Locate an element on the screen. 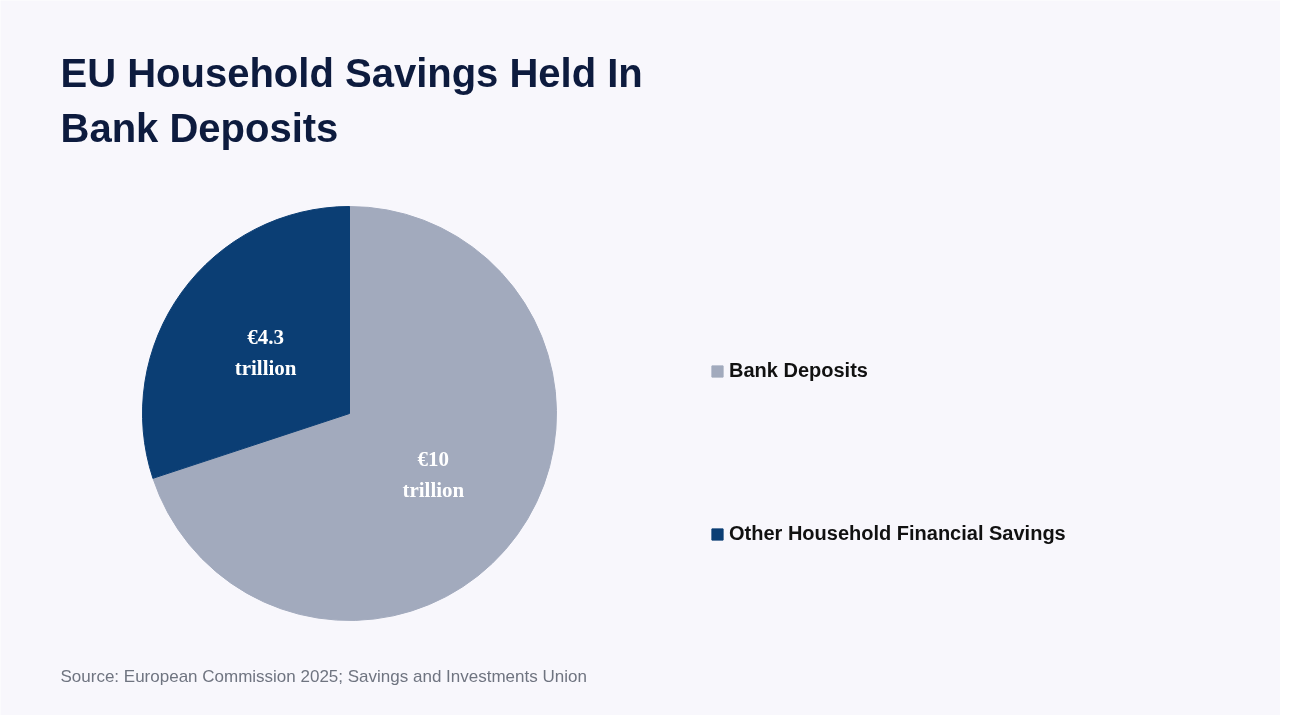 The height and width of the screenshot is (724, 1293). slice-label: Bank Deposits is located at coordinates (199, 127).